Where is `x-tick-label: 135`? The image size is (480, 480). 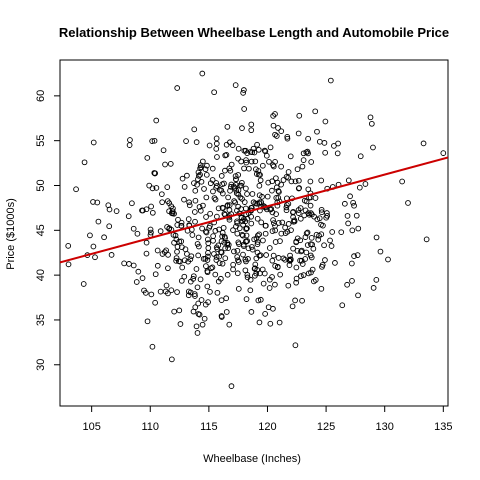
x-tick-label: 135 is located at coordinates (443, 427).